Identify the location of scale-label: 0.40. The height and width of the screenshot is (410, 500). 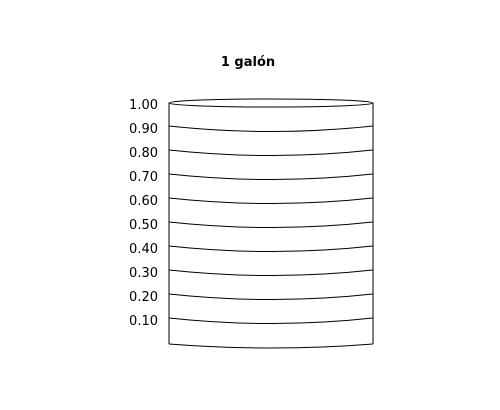
(143, 249).